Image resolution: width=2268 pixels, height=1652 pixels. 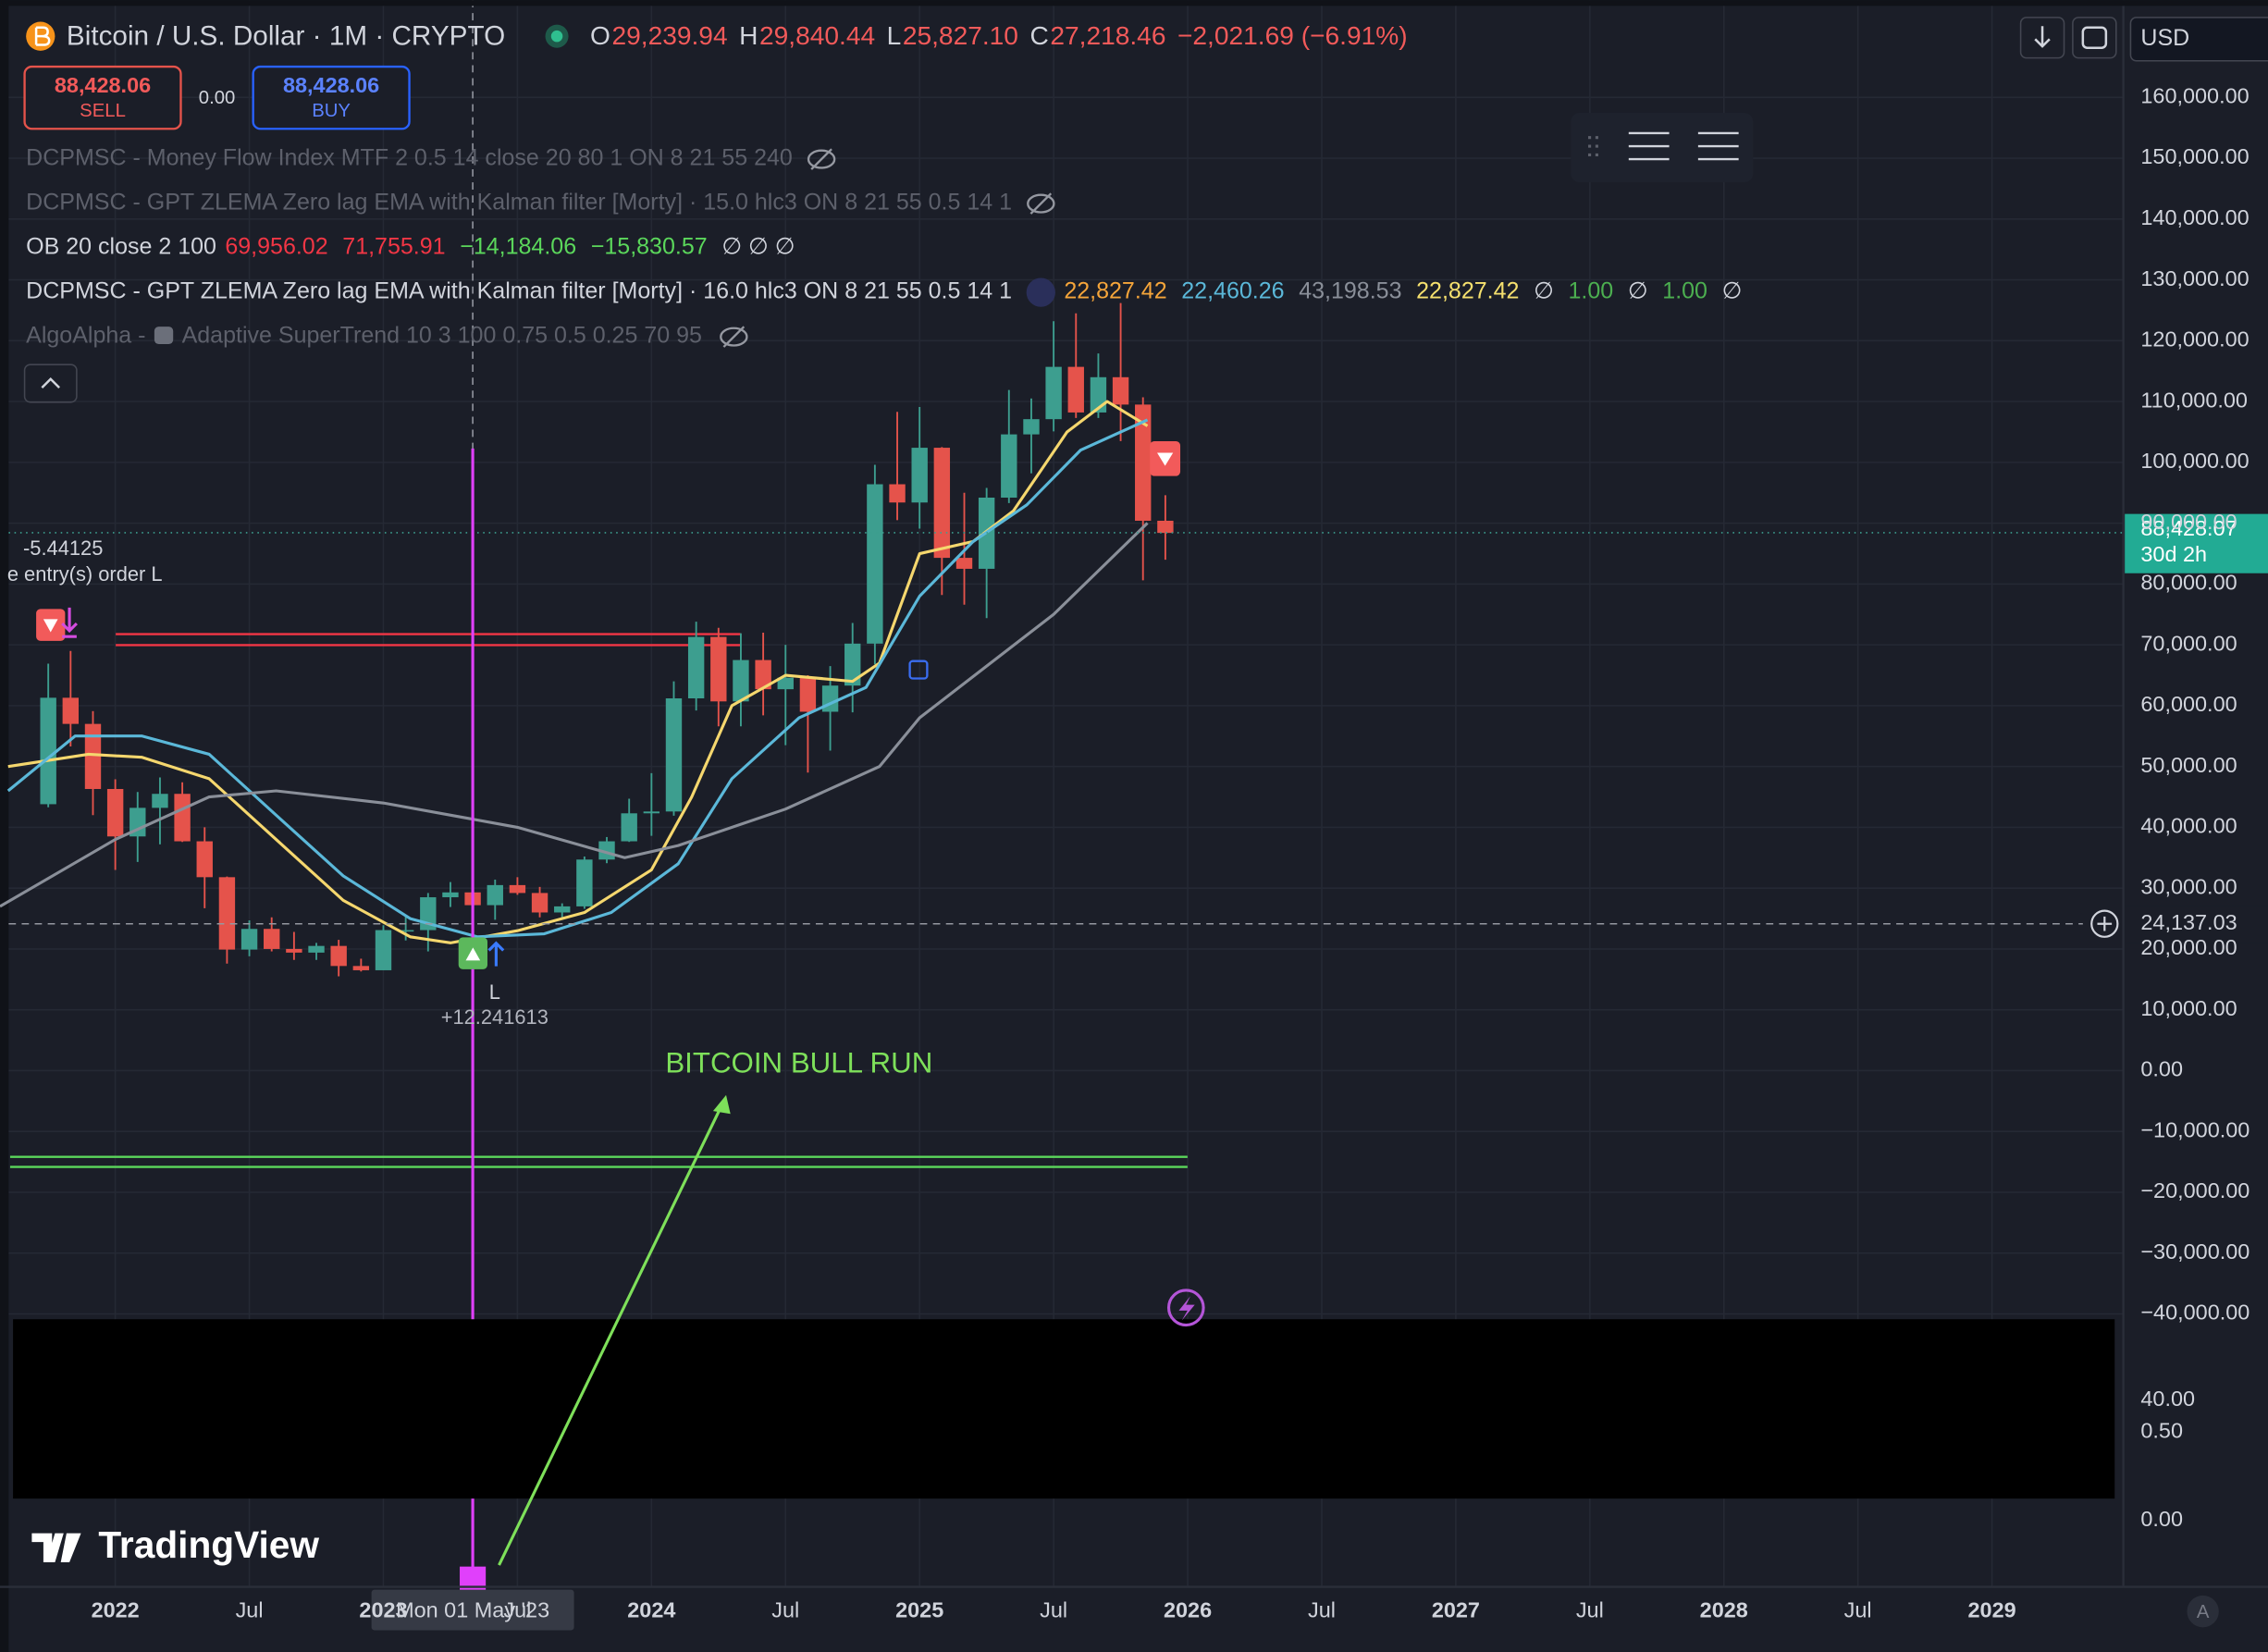 What do you see at coordinates (1456, 1609) in the screenshot?
I see `x-tick-label: 2027` at bounding box center [1456, 1609].